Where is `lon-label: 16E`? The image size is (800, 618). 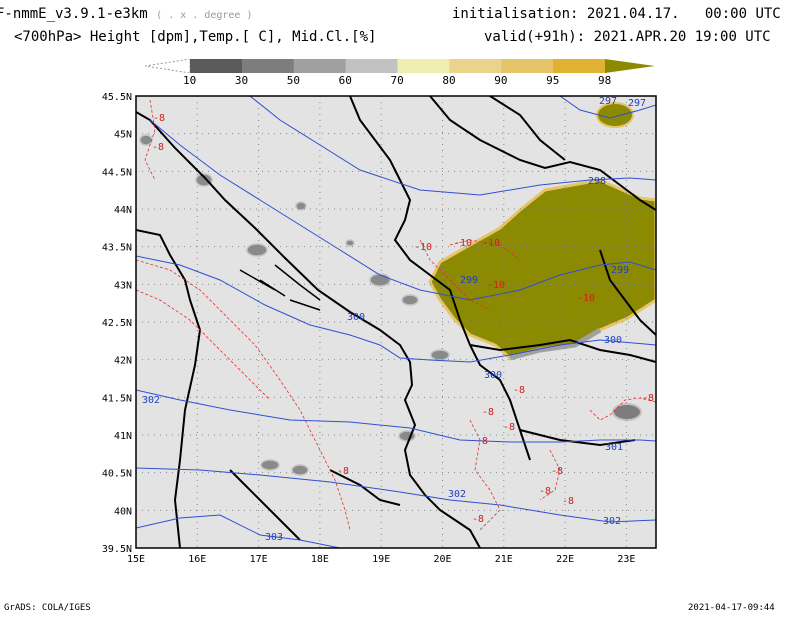
lon-label: 16E is located at coordinates (197, 559).